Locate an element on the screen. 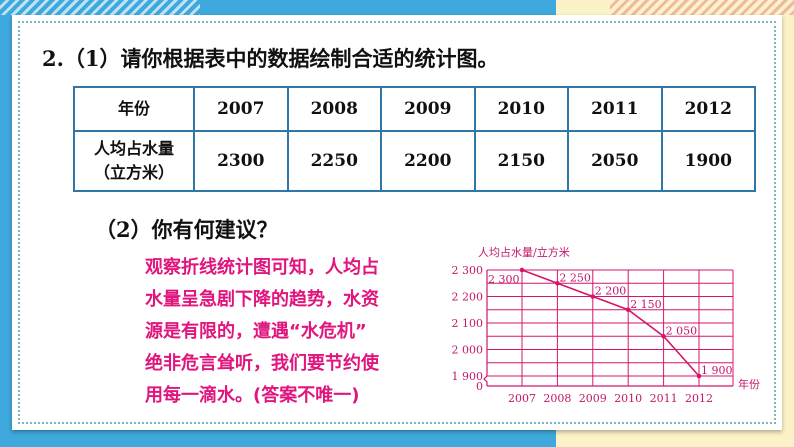 This screenshot has width=794, height=447. x-tick-label: 2011 is located at coordinates (664, 398).